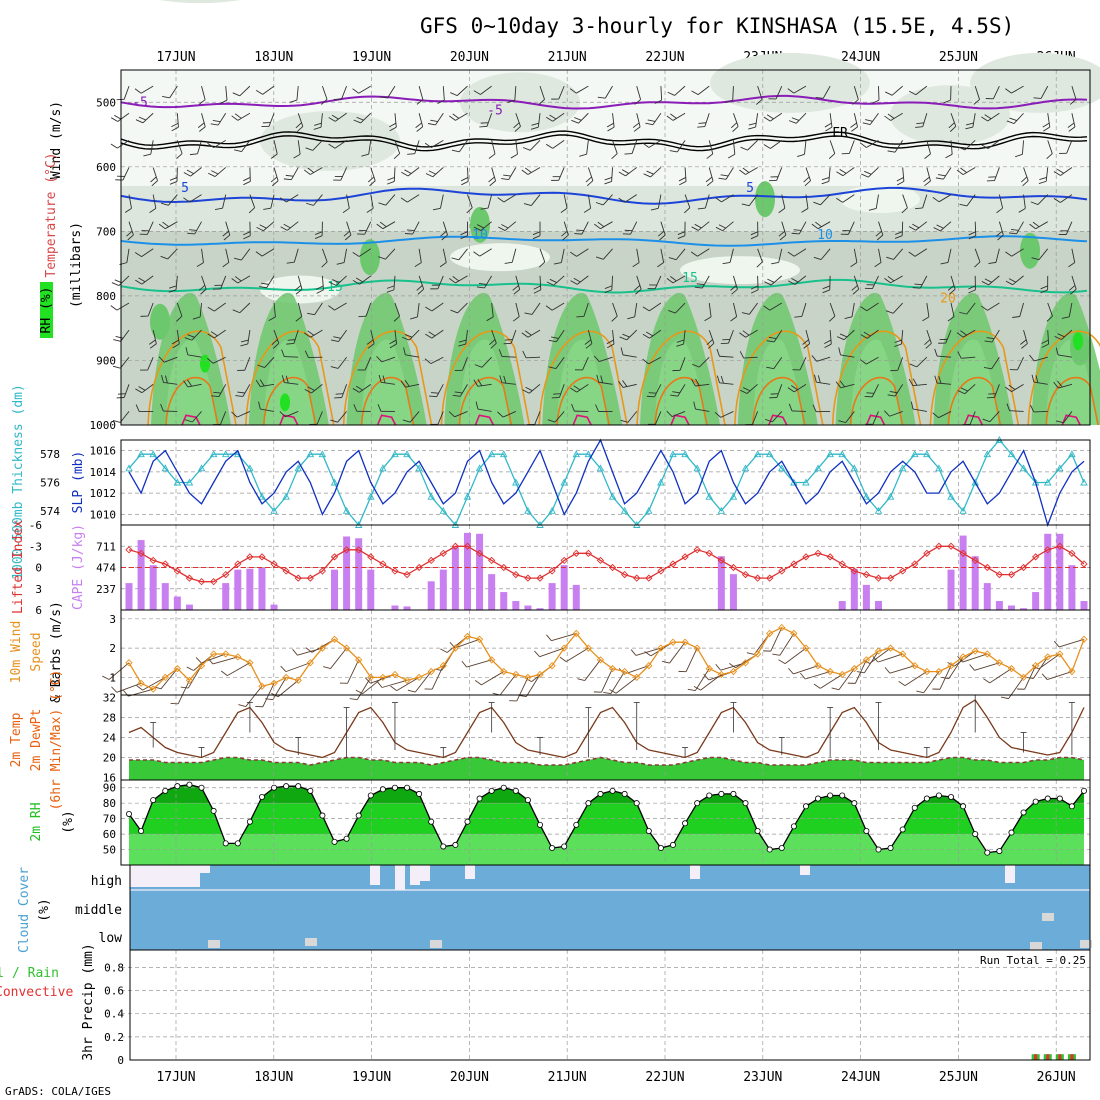  What do you see at coordinates (111, 938) in the screenshot?
I see `cloud-level-tick: low` at bounding box center [111, 938].